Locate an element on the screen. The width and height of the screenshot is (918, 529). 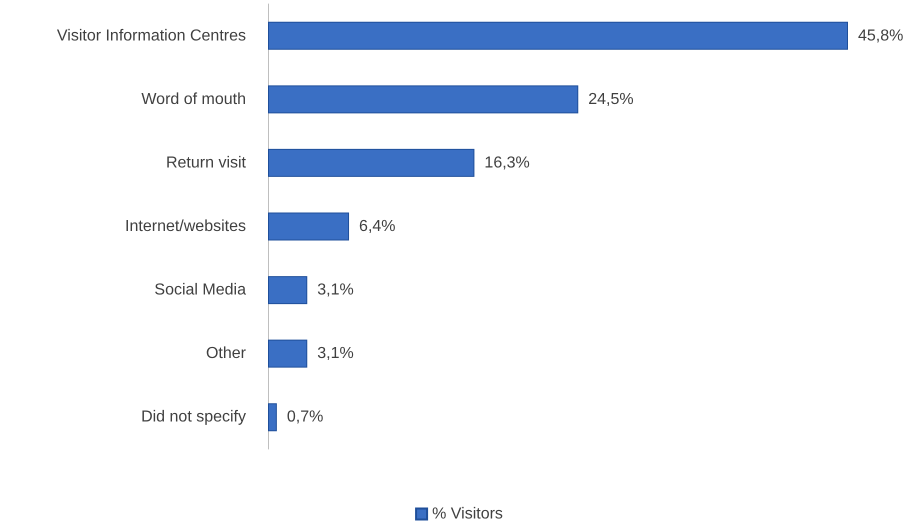
data-label: 45,8% is located at coordinates (881, 35).